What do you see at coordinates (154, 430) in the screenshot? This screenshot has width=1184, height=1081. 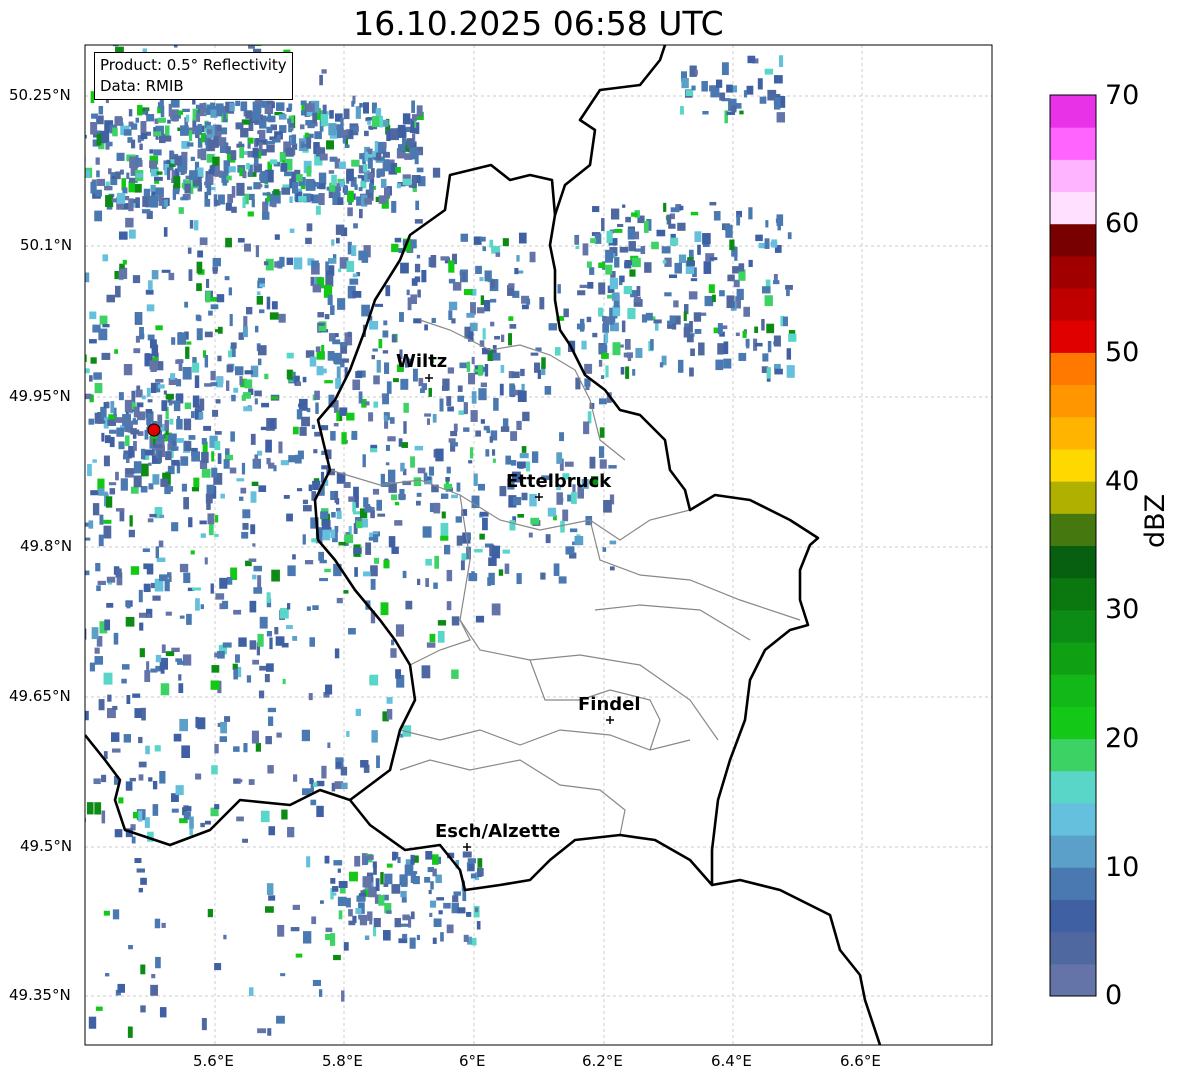 I see `radar-site-marker` at bounding box center [154, 430].